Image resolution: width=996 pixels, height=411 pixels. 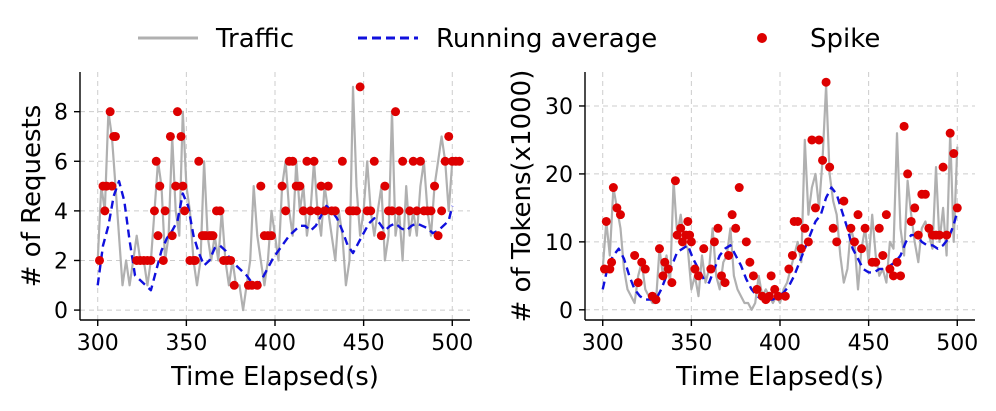 What do you see at coordinates (274, 377) in the screenshot?
I see `x-axis-label: Time Elapsed(s)` at bounding box center [274, 377].